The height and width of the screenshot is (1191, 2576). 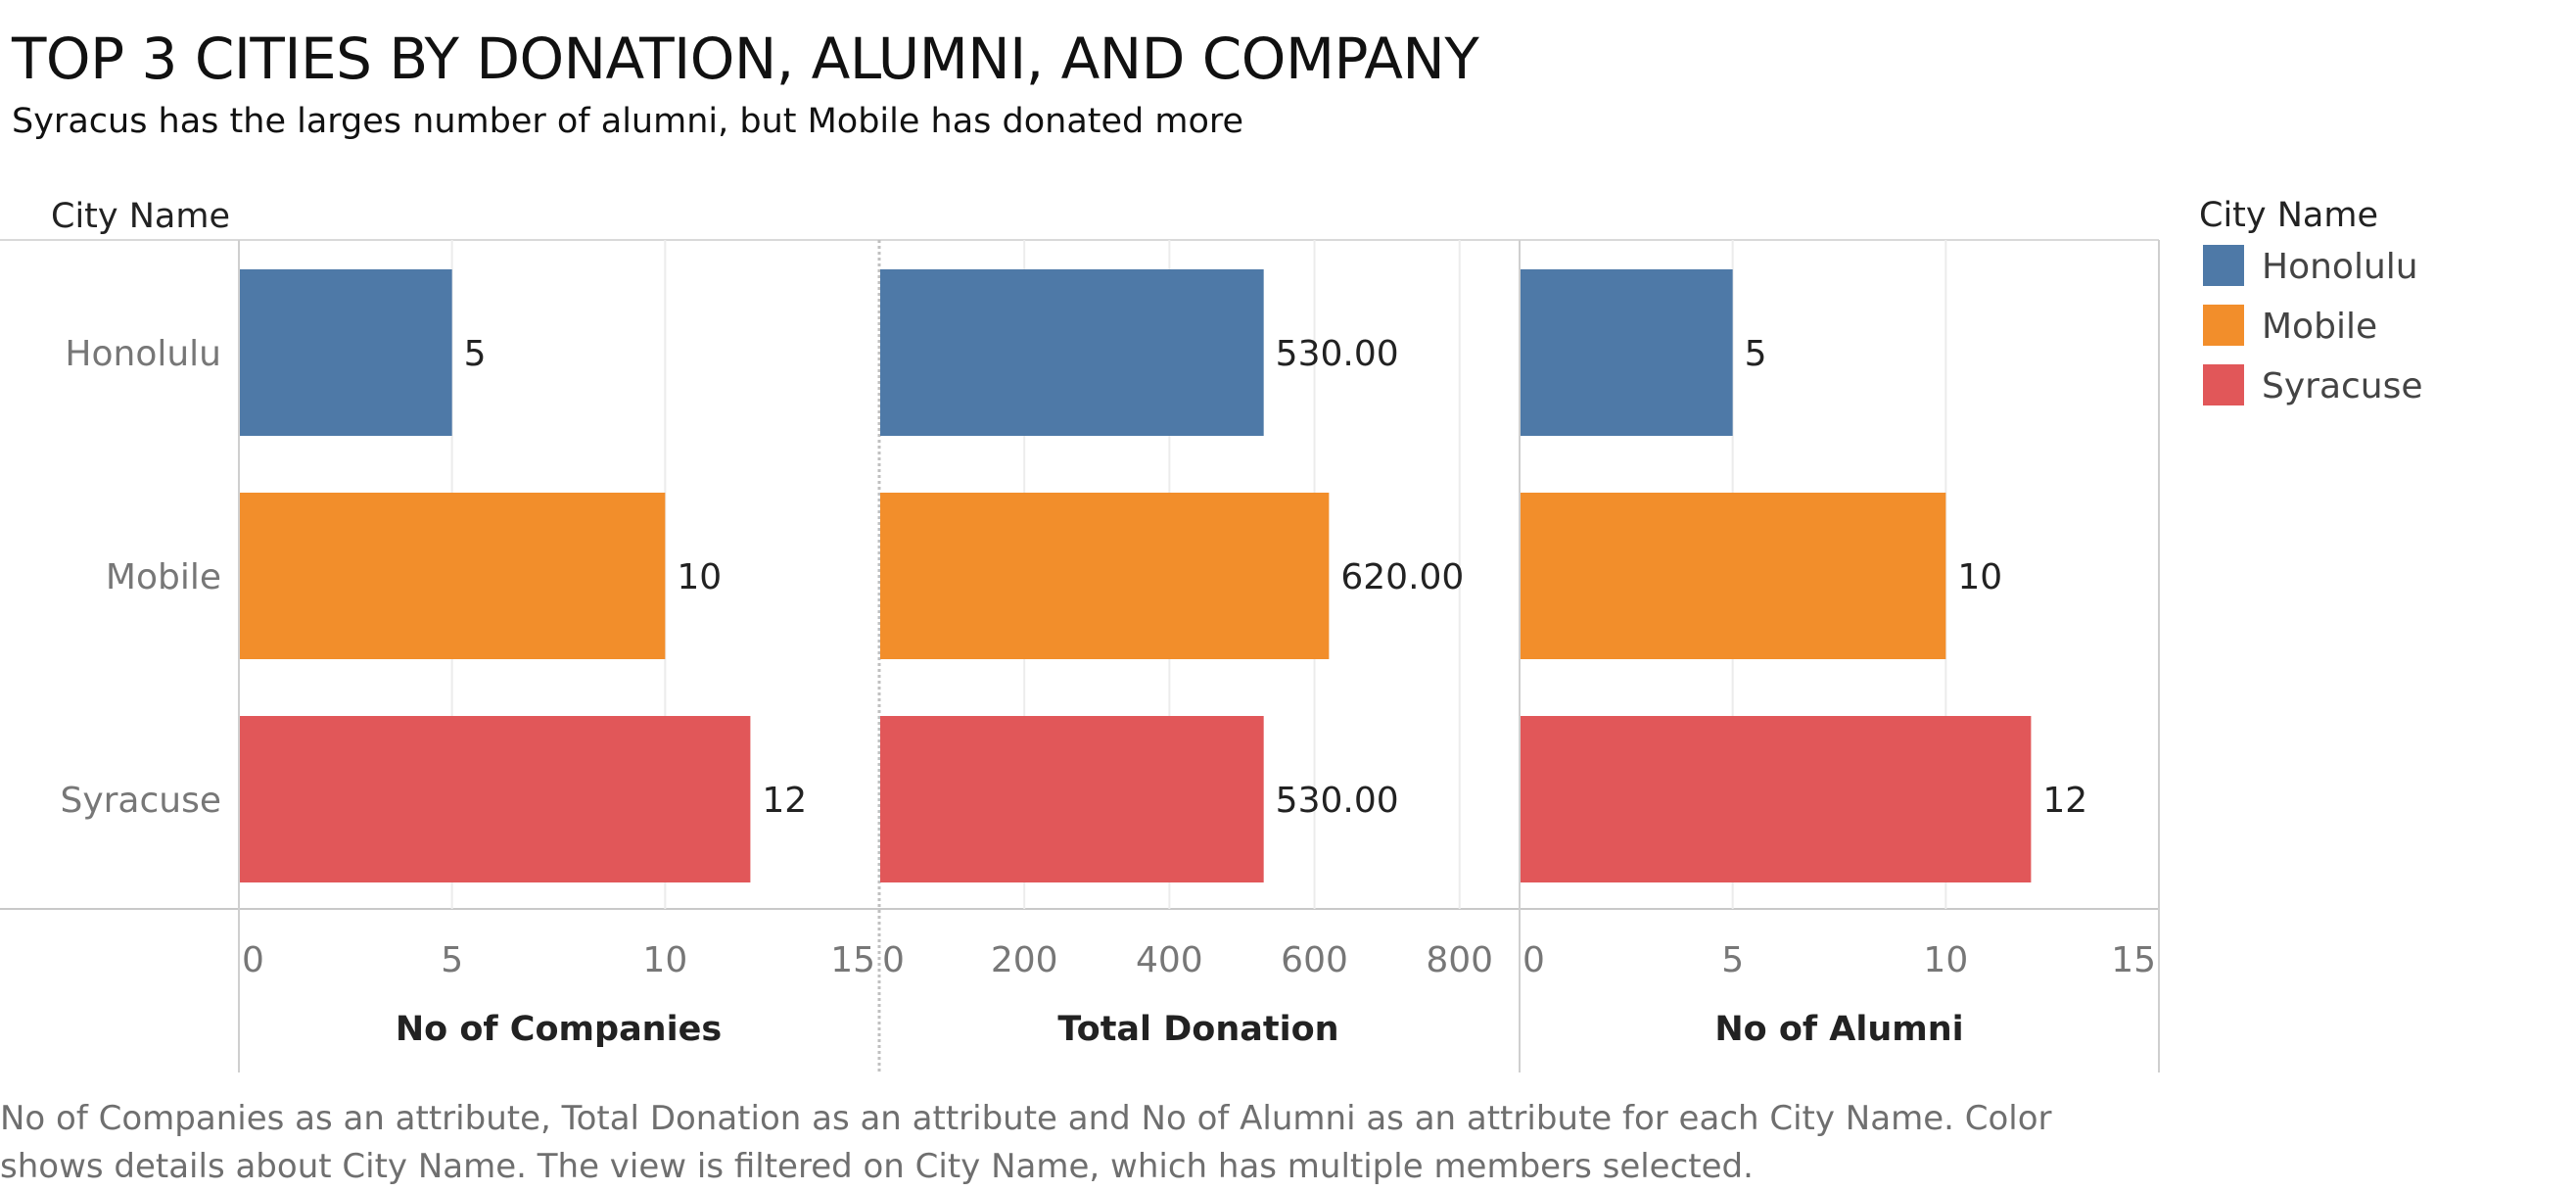 I want to click on axis-title: No of Alumni, so click(x=1839, y=1029).